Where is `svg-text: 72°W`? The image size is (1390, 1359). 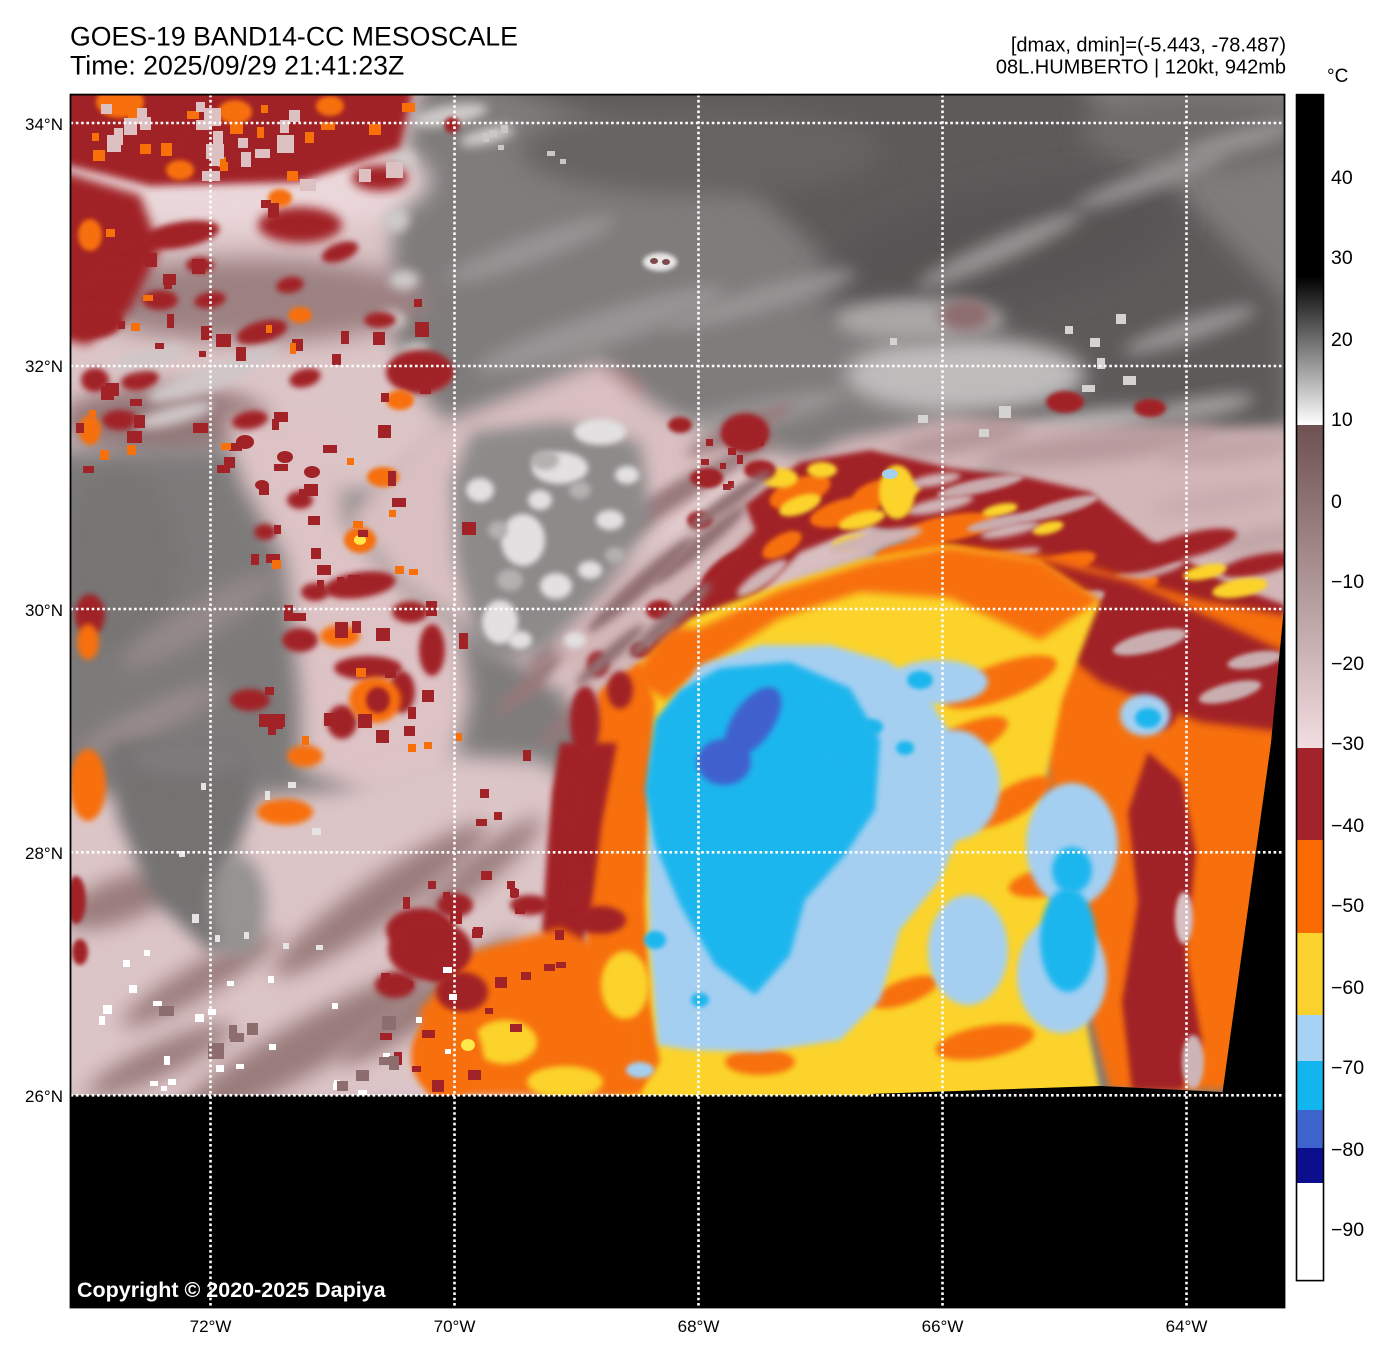 svg-text: 72°W is located at coordinates (211, 1326).